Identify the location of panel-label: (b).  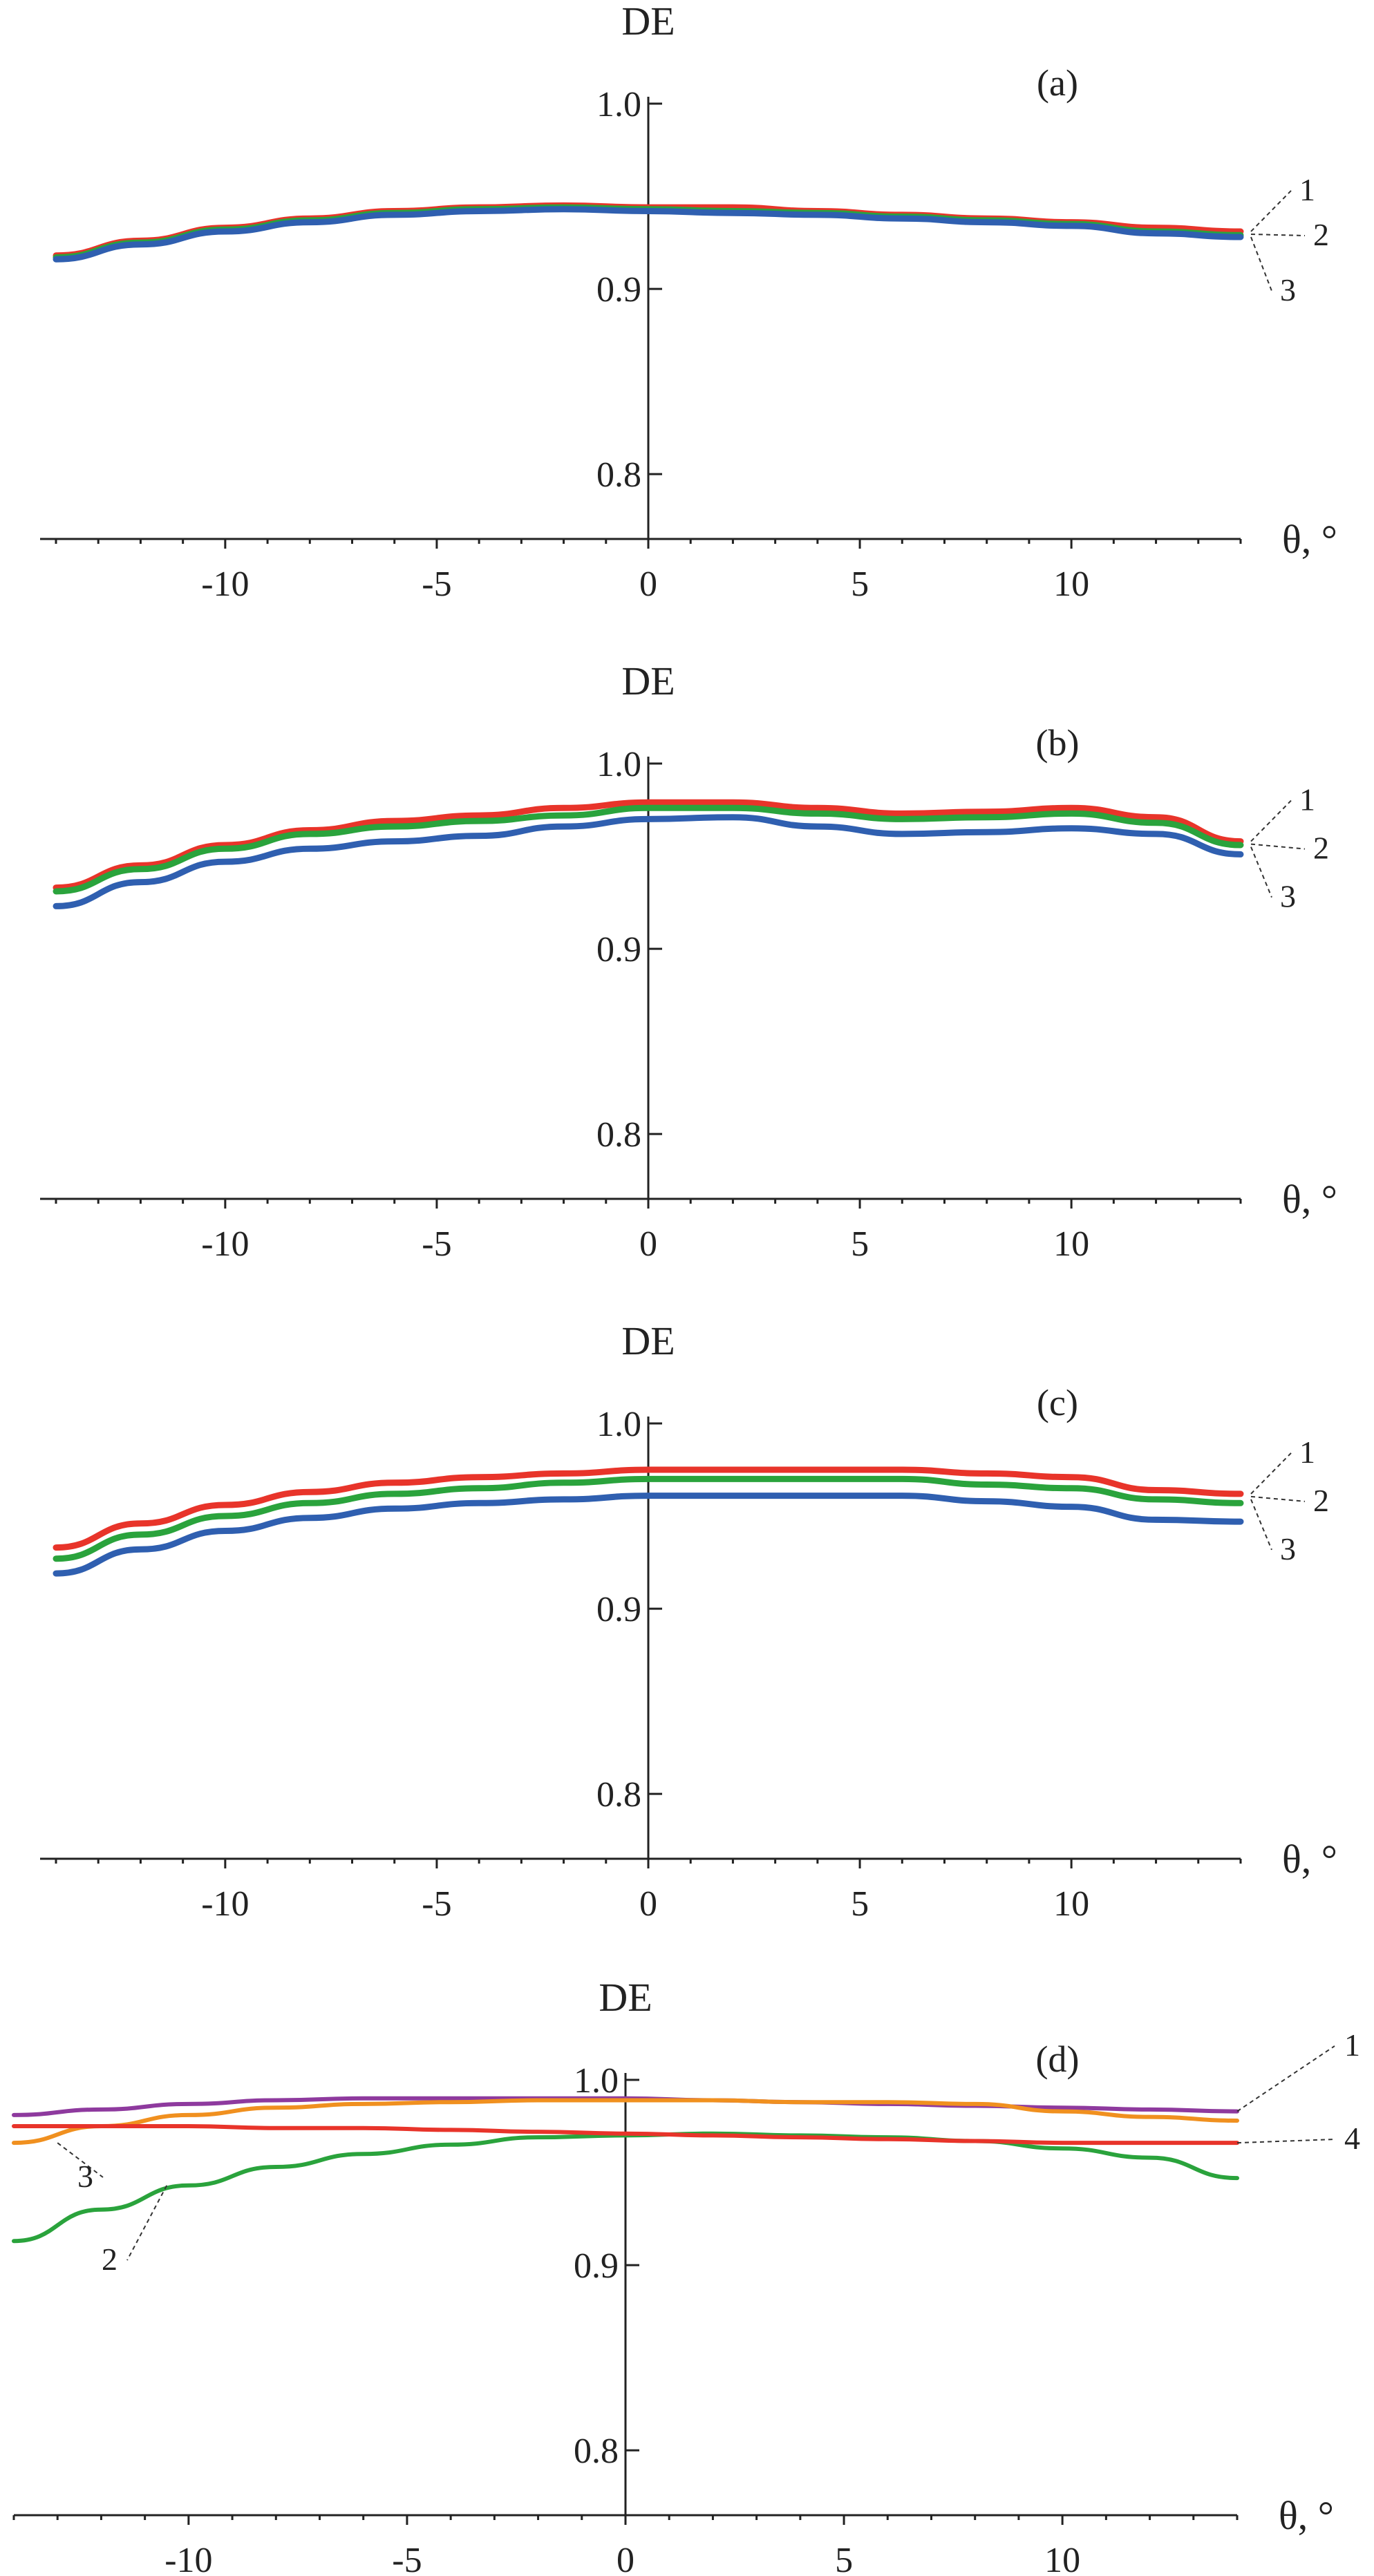
(1058, 743).